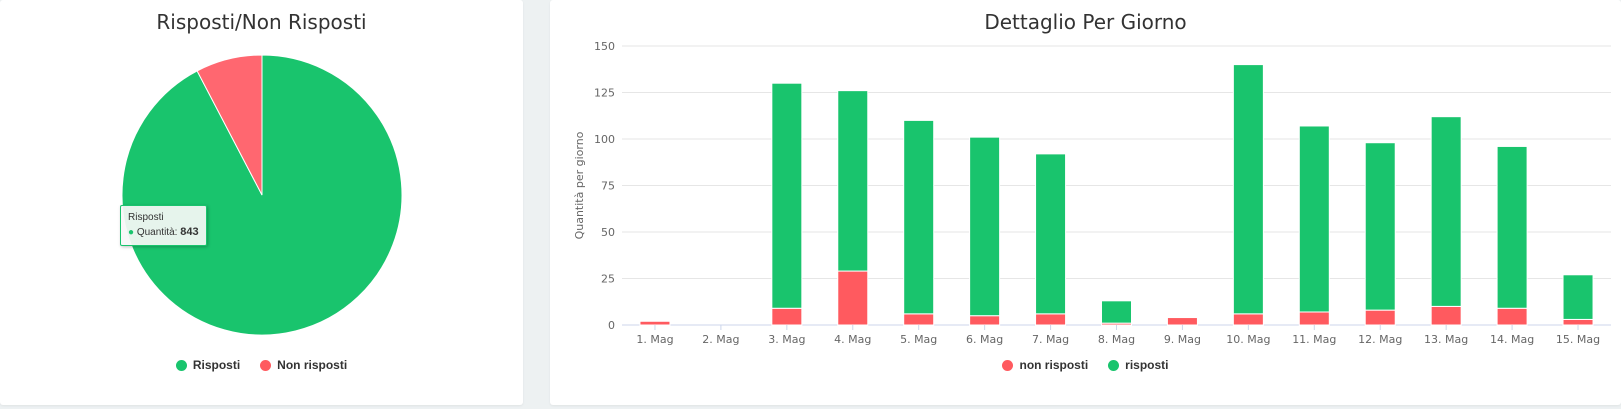  I want to click on x-tick-label: 10. Mag, so click(1248, 339).